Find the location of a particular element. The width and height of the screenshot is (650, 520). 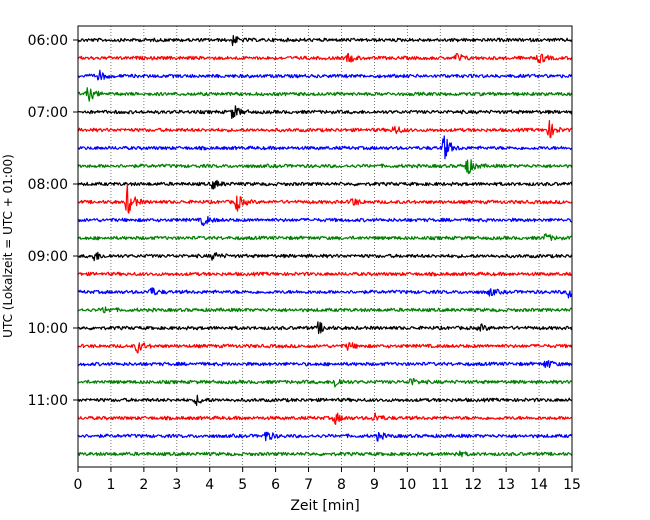

y-tick-label: 08:00 is located at coordinates (48, 185).